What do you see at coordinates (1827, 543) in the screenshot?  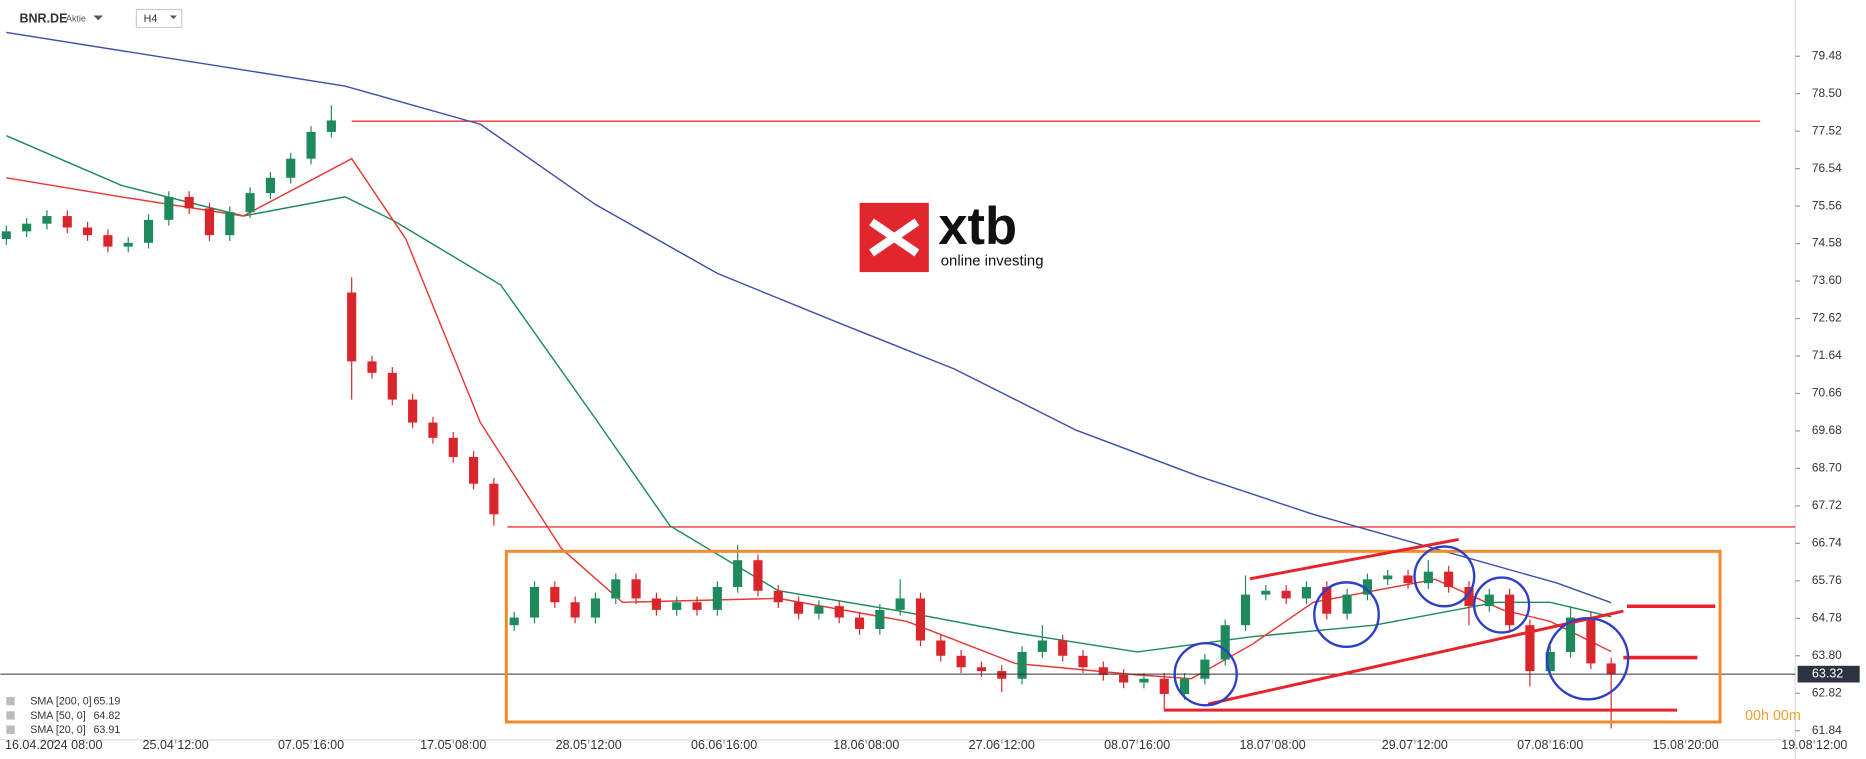 I see `y-tick-label: 66.74` at bounding box center [1827, 543].